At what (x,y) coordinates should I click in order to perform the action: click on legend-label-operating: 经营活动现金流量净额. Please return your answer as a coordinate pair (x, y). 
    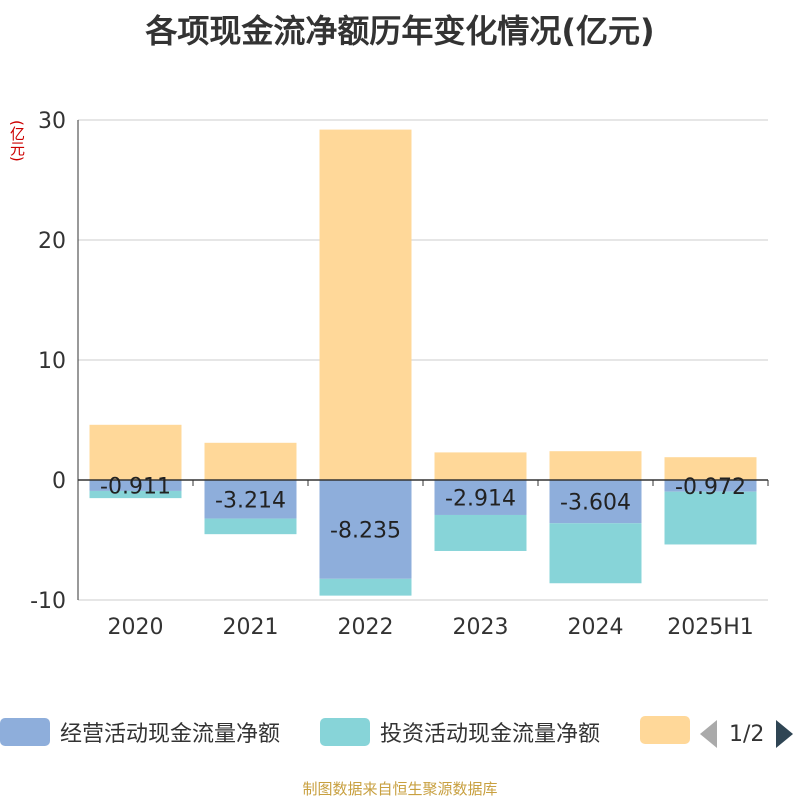
    Looking at the image, I should click on (170, 734).